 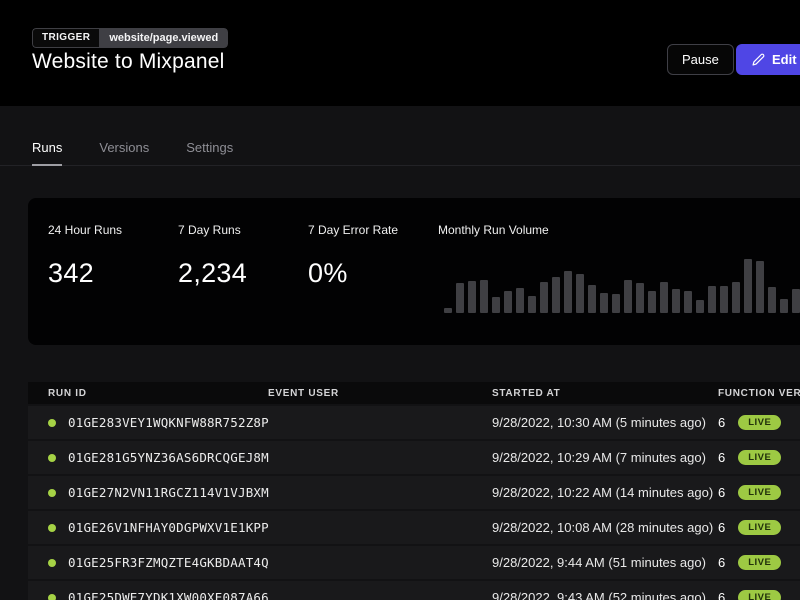 What do you see at coordinates (493, 230) in the screenshot?
I see `chart-title: Monthly Run Volume` at bounding box center [493, 230].